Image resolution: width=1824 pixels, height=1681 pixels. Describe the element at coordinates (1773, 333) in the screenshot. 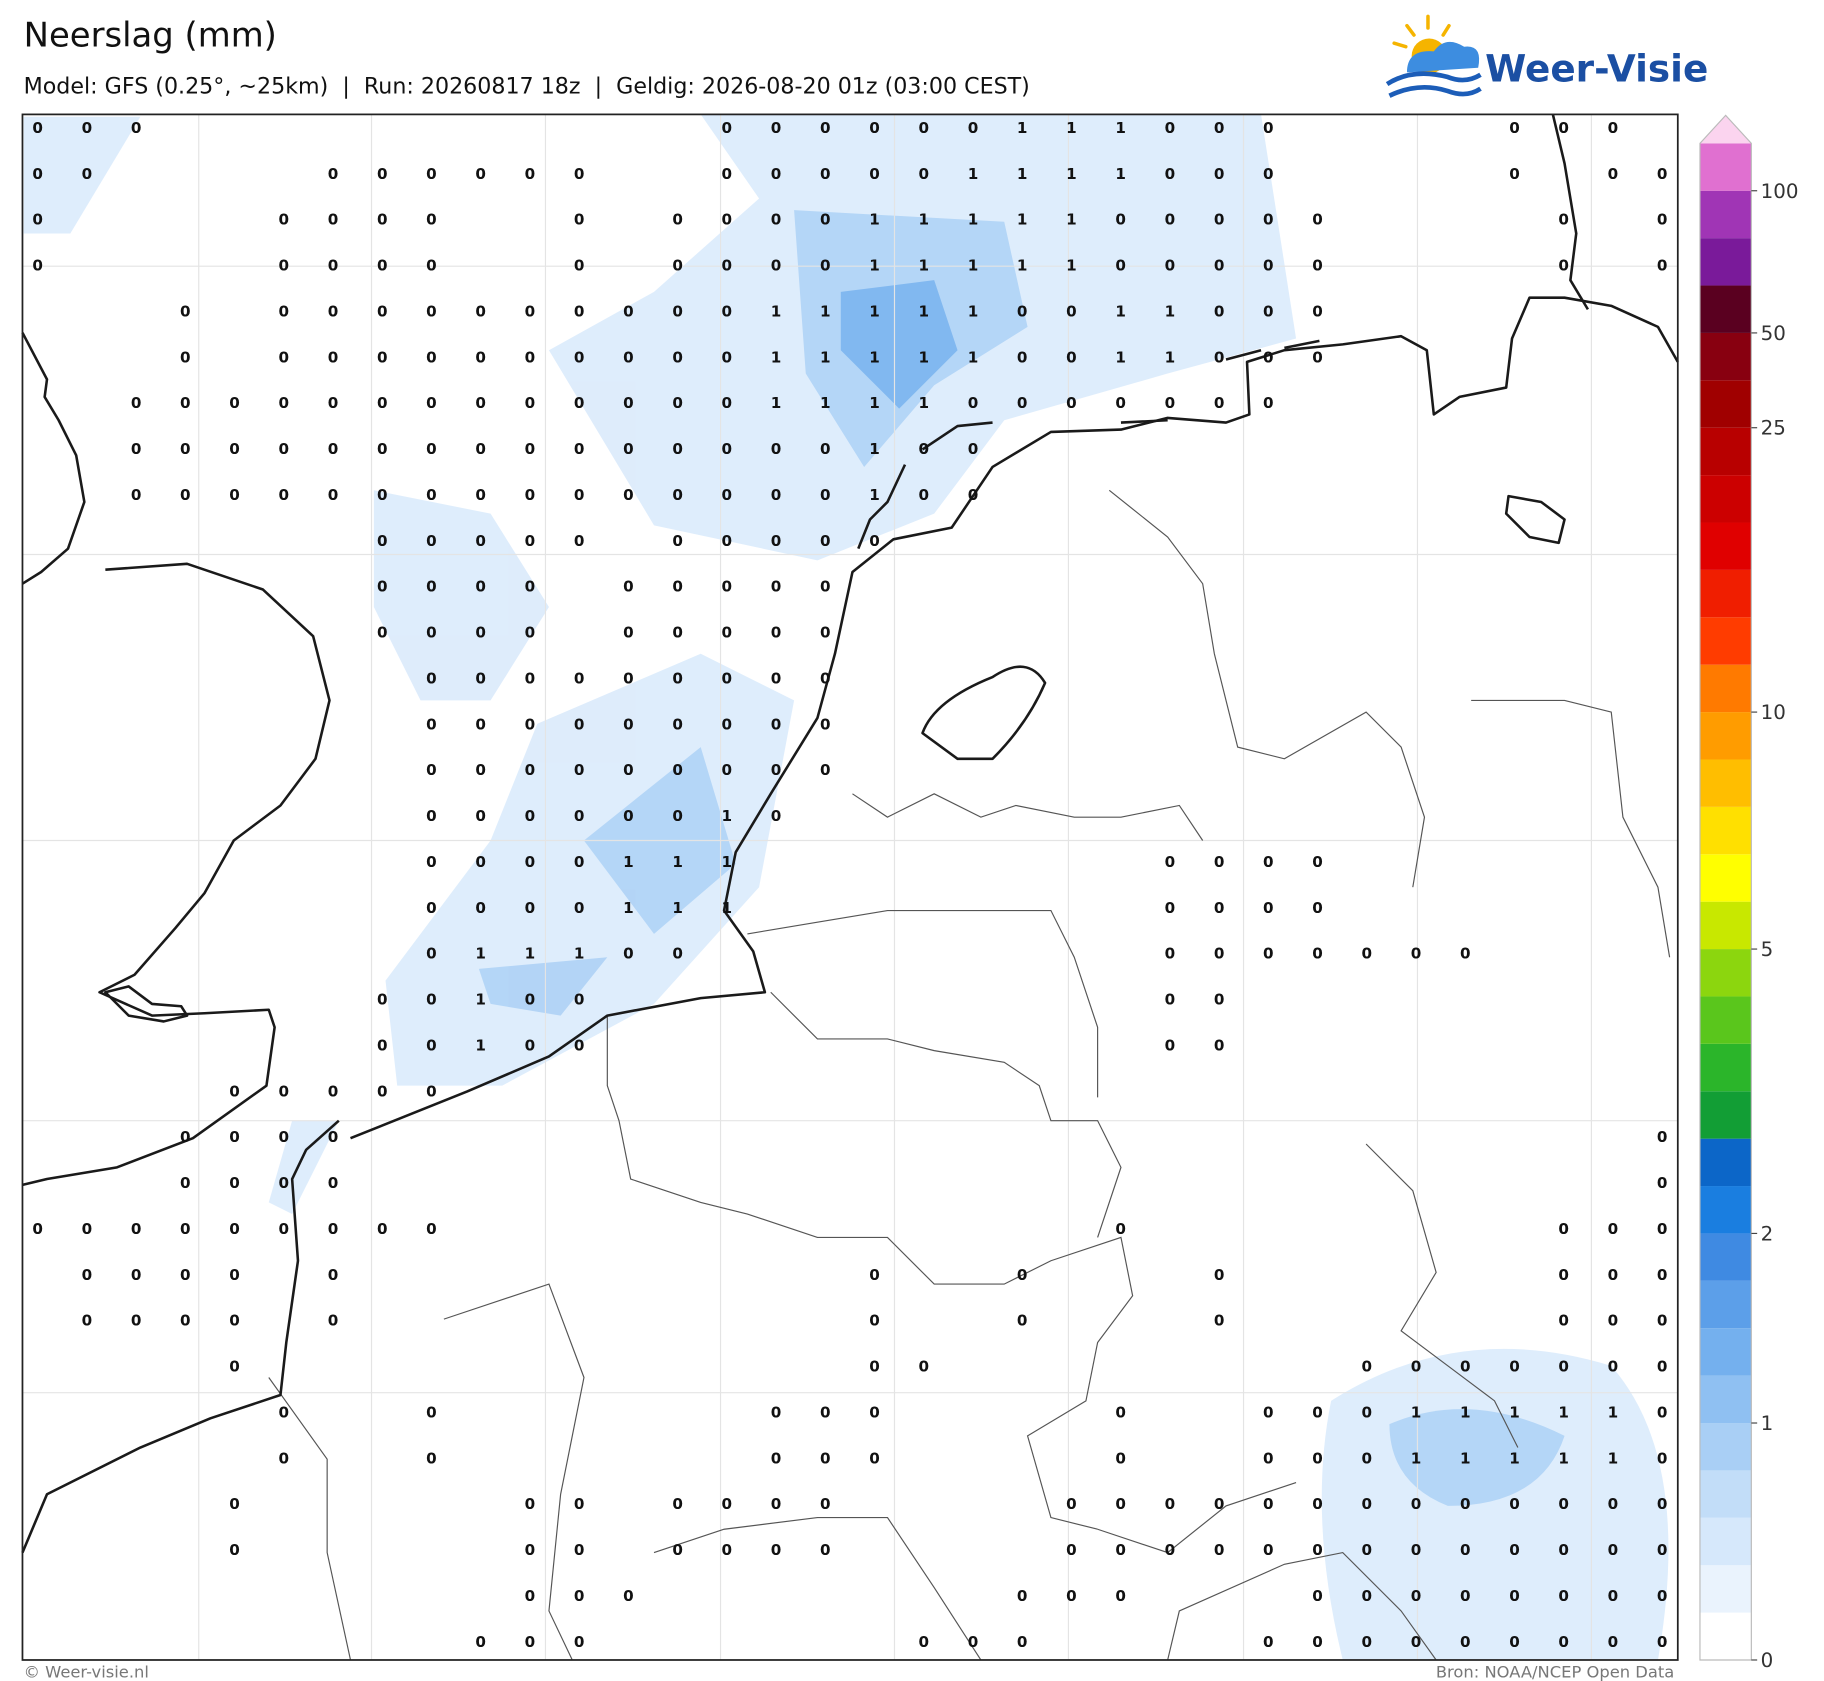

I see `colorbar-tick-label: 50` at that location.